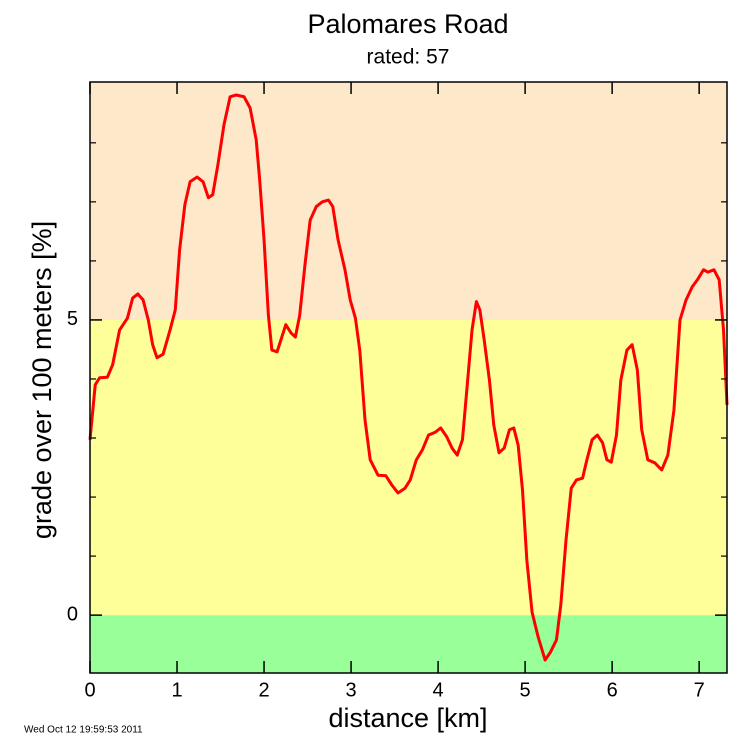 This screenshot has width=750, height=750. What do you see at coordinates (408, 57) in the screenshot?
I see `chart-subtitle: rated: 57` at bounding box center [408, 57].